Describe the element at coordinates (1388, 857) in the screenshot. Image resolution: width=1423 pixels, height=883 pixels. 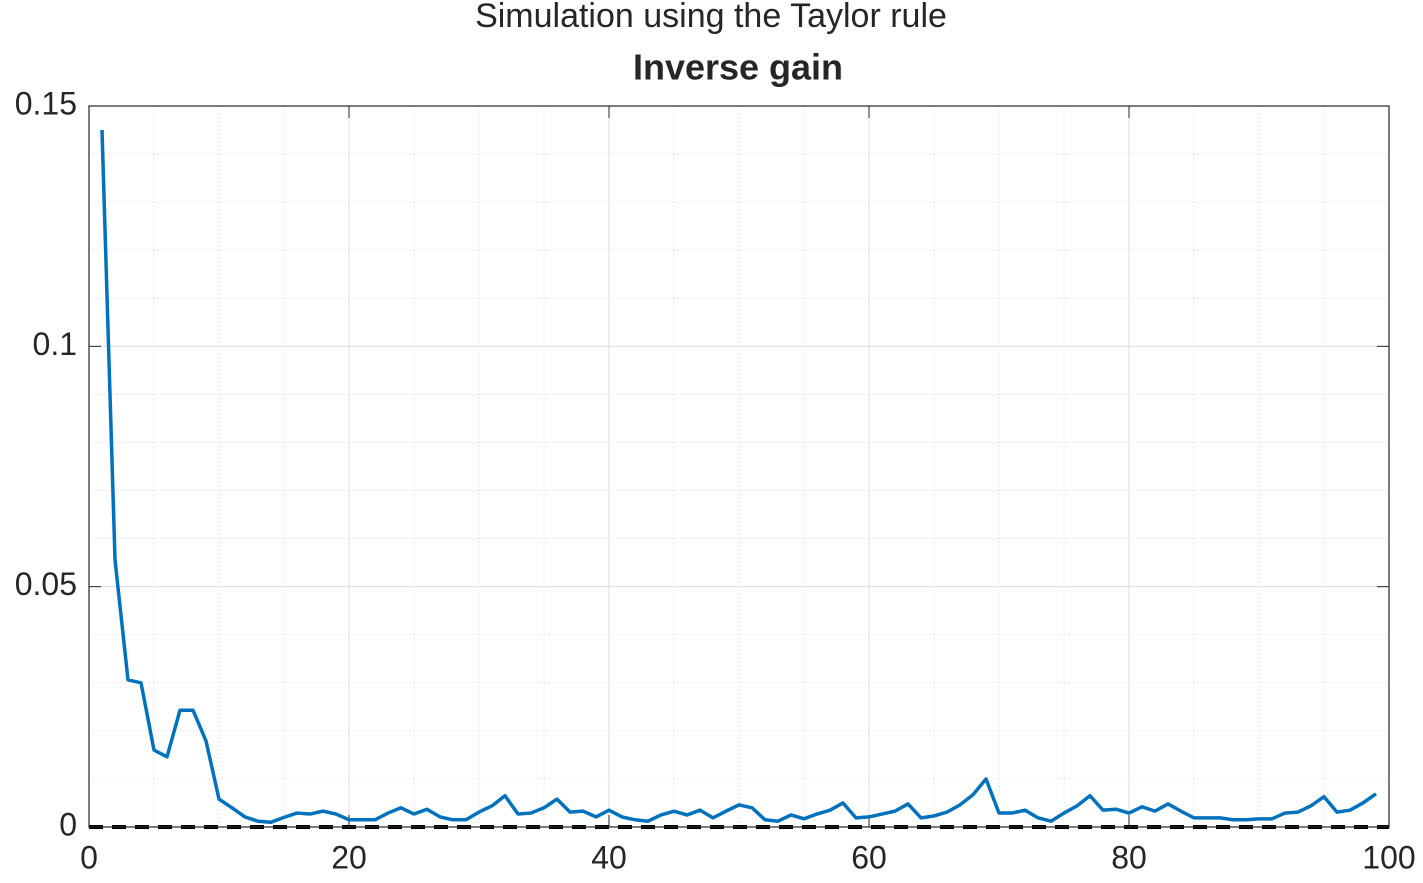
I see `x-tick-label: 100` at that location.